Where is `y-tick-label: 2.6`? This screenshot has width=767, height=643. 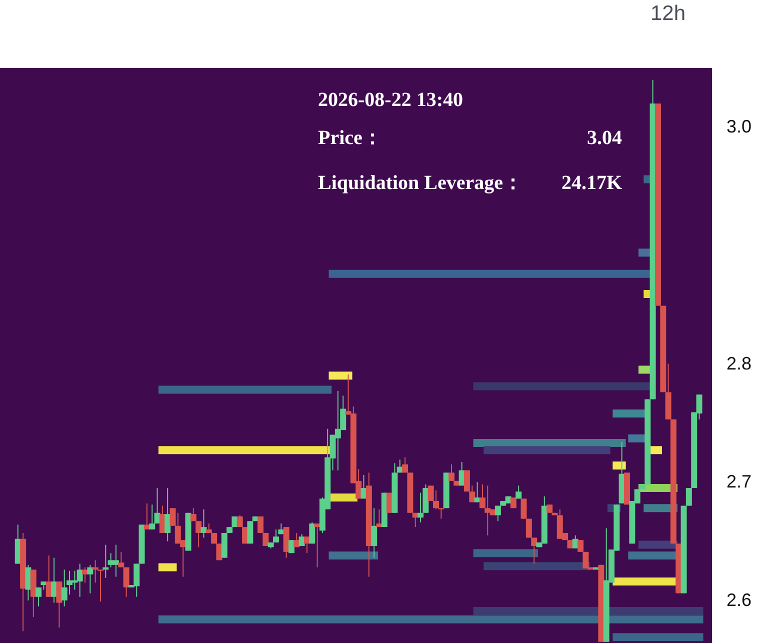 y-tick-label: 2.6 is located at coordinates (739, 600).